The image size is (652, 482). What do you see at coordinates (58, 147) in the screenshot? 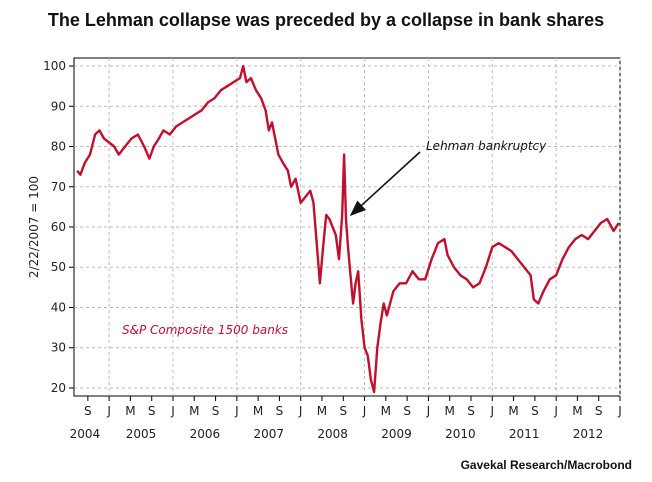
I see `y-tick-label: 80` at bounding box center [58, 147].